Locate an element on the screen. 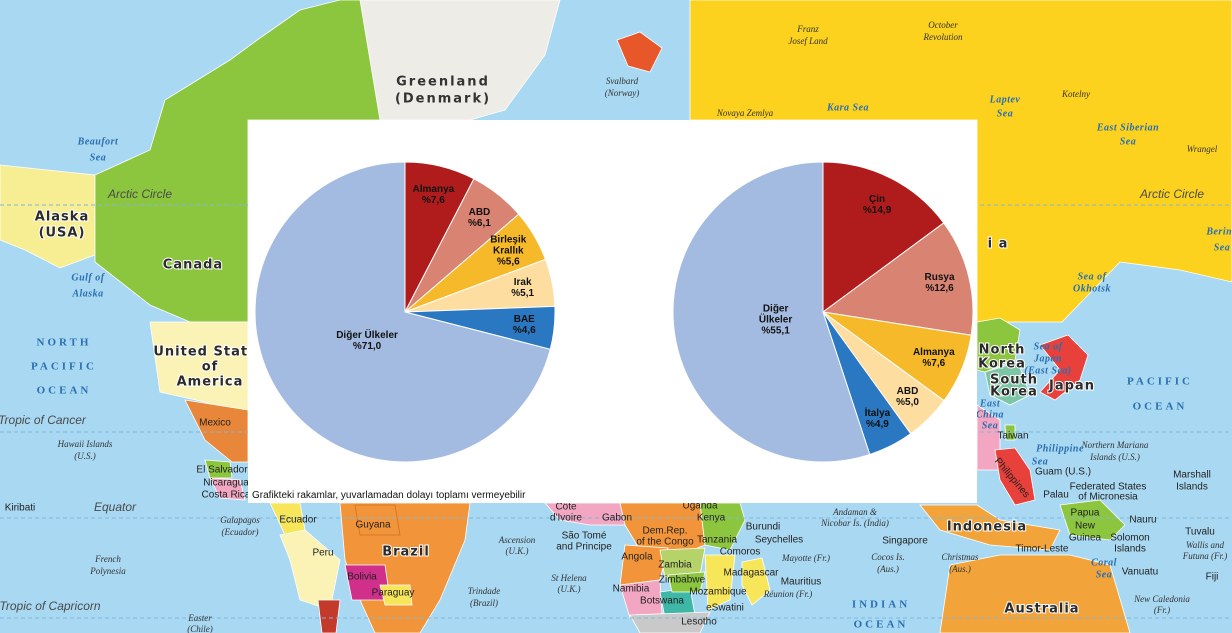 The width and height of the screenshot is (1232, 633). map-label: Islands is located at coordinates (1192, 487).